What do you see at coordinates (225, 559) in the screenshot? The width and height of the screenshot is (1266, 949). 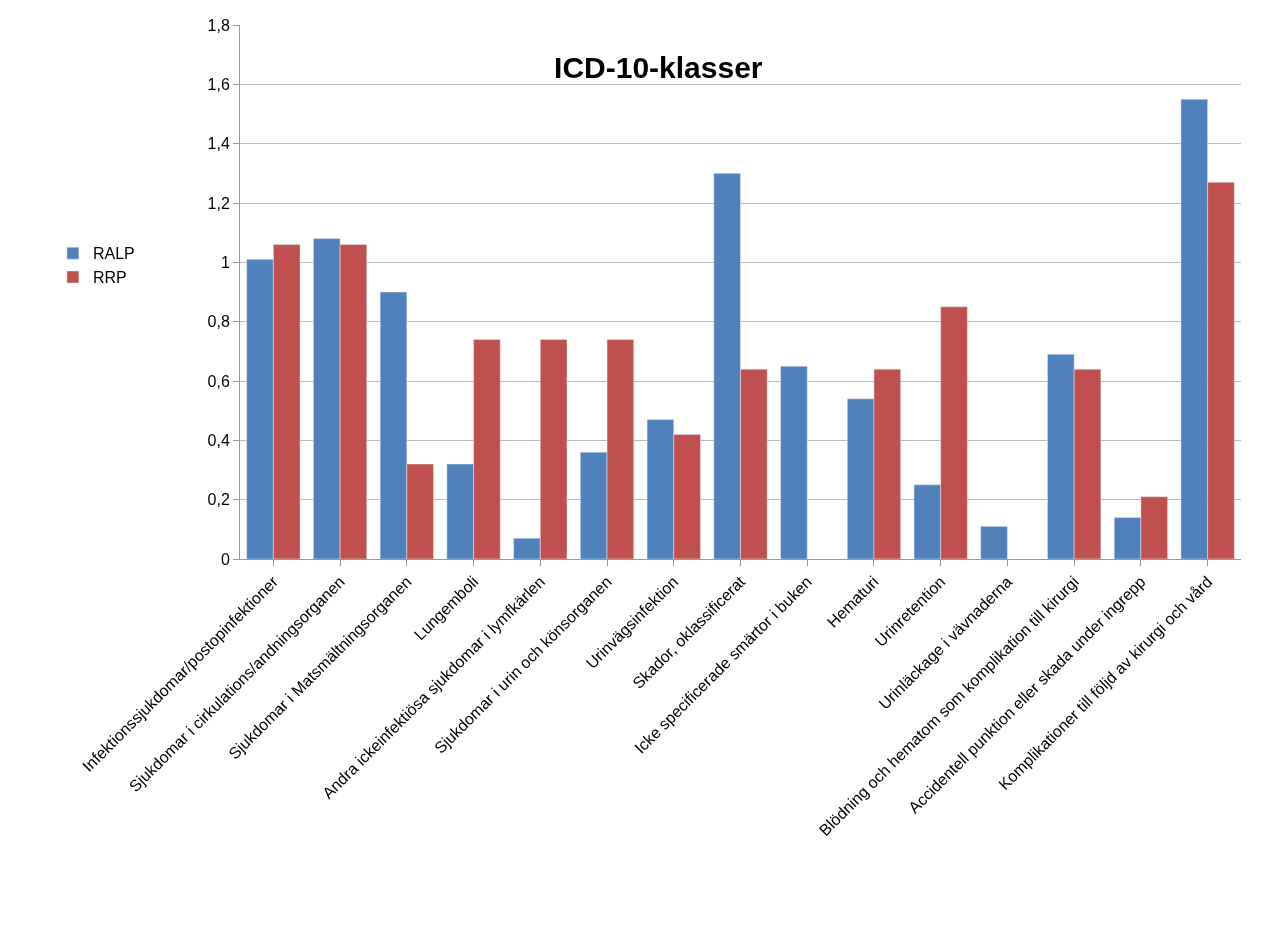 I see `y-tick-label: 0` at bounding box center [225, 559].